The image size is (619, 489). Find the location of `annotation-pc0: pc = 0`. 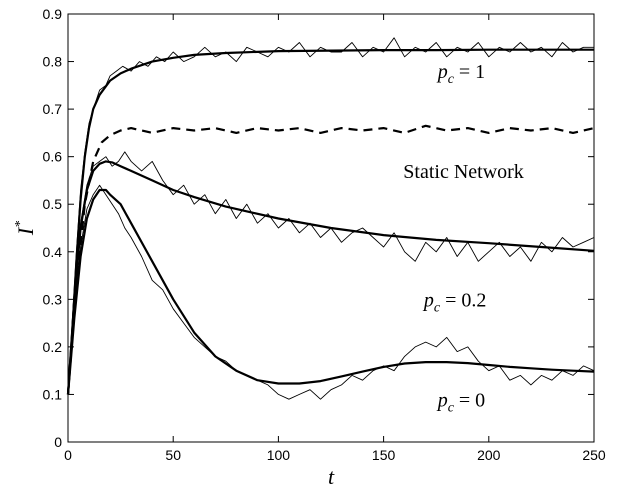

annotation-pc0: pc = 0 is located at coordinates (461, 402).